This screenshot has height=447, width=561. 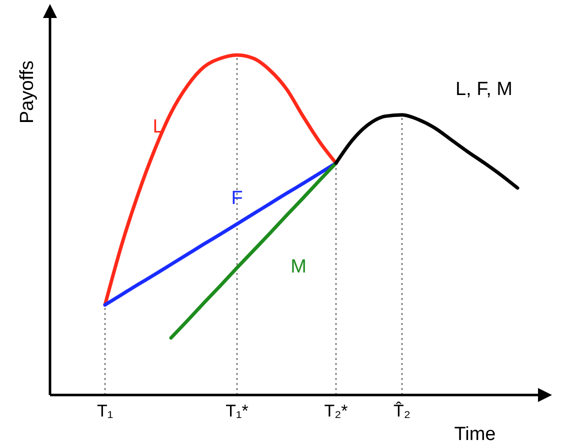 What do you see at coordinates (237, 411) in the screenshot?
I see `x-tick-label: T₁*` at bounding box center [237, 411].